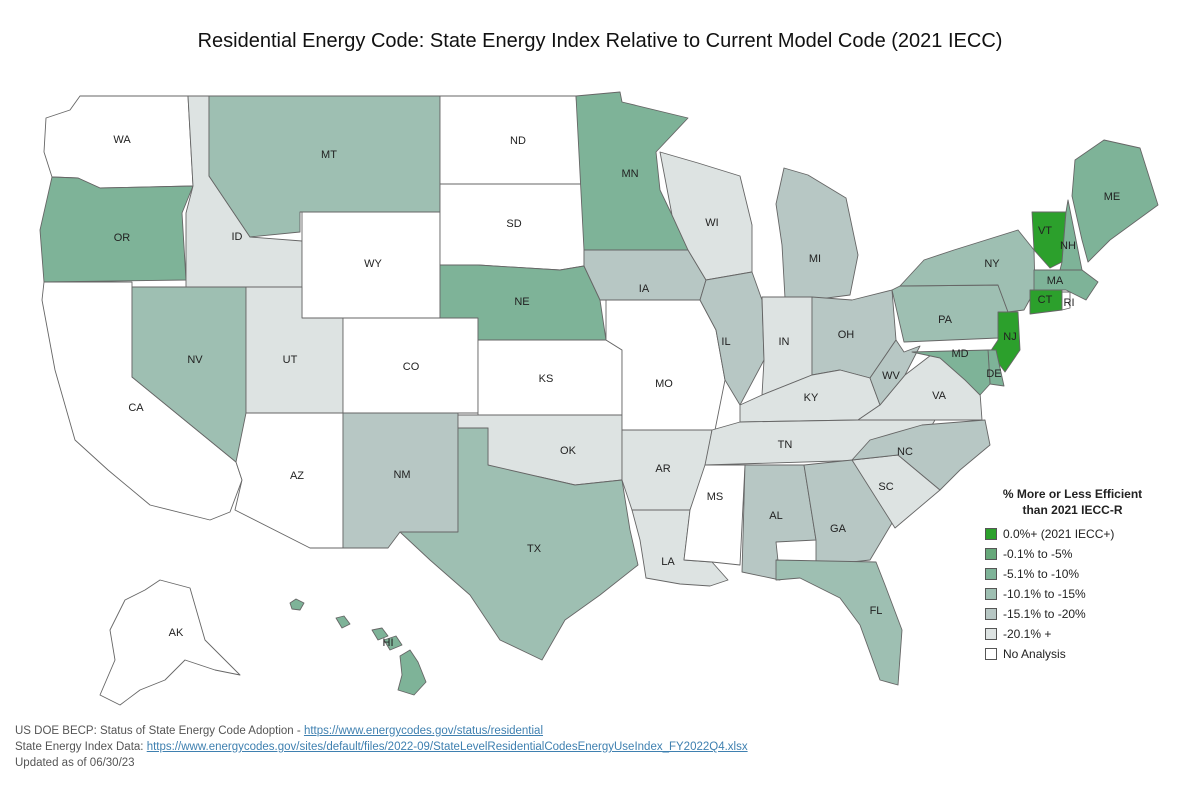 The height and width of the screenshot is (800, 1200). Describe the element at coordinates (817, 234) in the screenshot. I see `state-mi` at that location.